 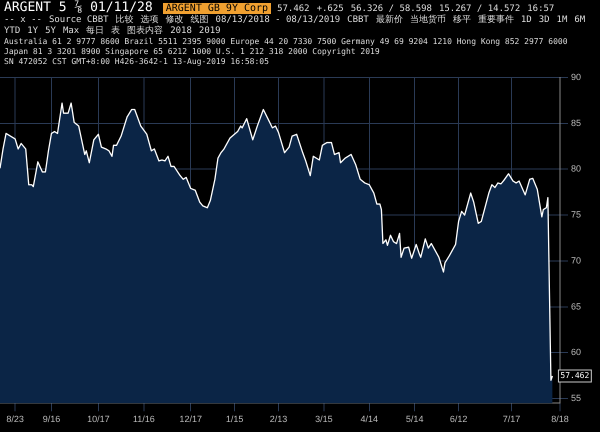 What do you see at coordinates (278, 20) in the screenshot?
I see `text: 08/13/2018 - 08/13/2019` at bounding box center [278, 20].